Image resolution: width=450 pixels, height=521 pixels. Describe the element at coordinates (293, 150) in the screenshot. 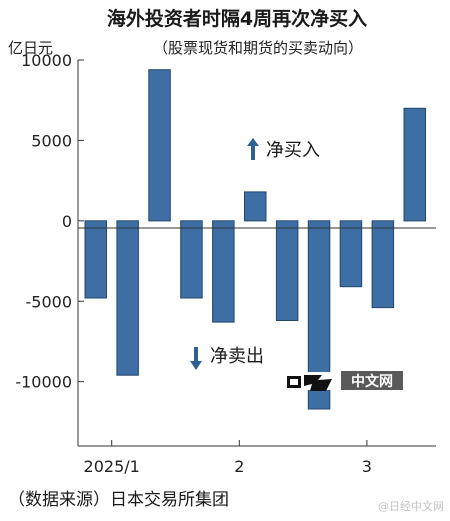

I see `net-buy-label: 净买入` at that location.